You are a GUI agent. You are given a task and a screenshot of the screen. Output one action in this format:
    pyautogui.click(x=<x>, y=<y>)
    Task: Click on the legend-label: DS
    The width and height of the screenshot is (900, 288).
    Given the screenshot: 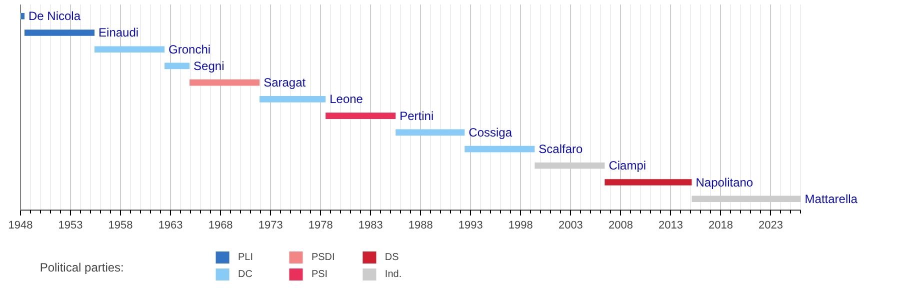 What is the action you would take?
    pyautogui.click(x=392, y=257)
    